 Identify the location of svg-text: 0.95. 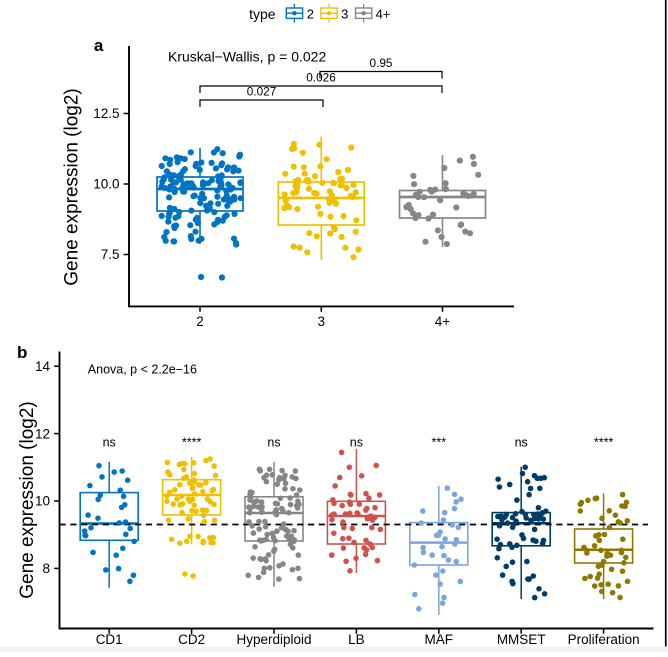
(381, 63).